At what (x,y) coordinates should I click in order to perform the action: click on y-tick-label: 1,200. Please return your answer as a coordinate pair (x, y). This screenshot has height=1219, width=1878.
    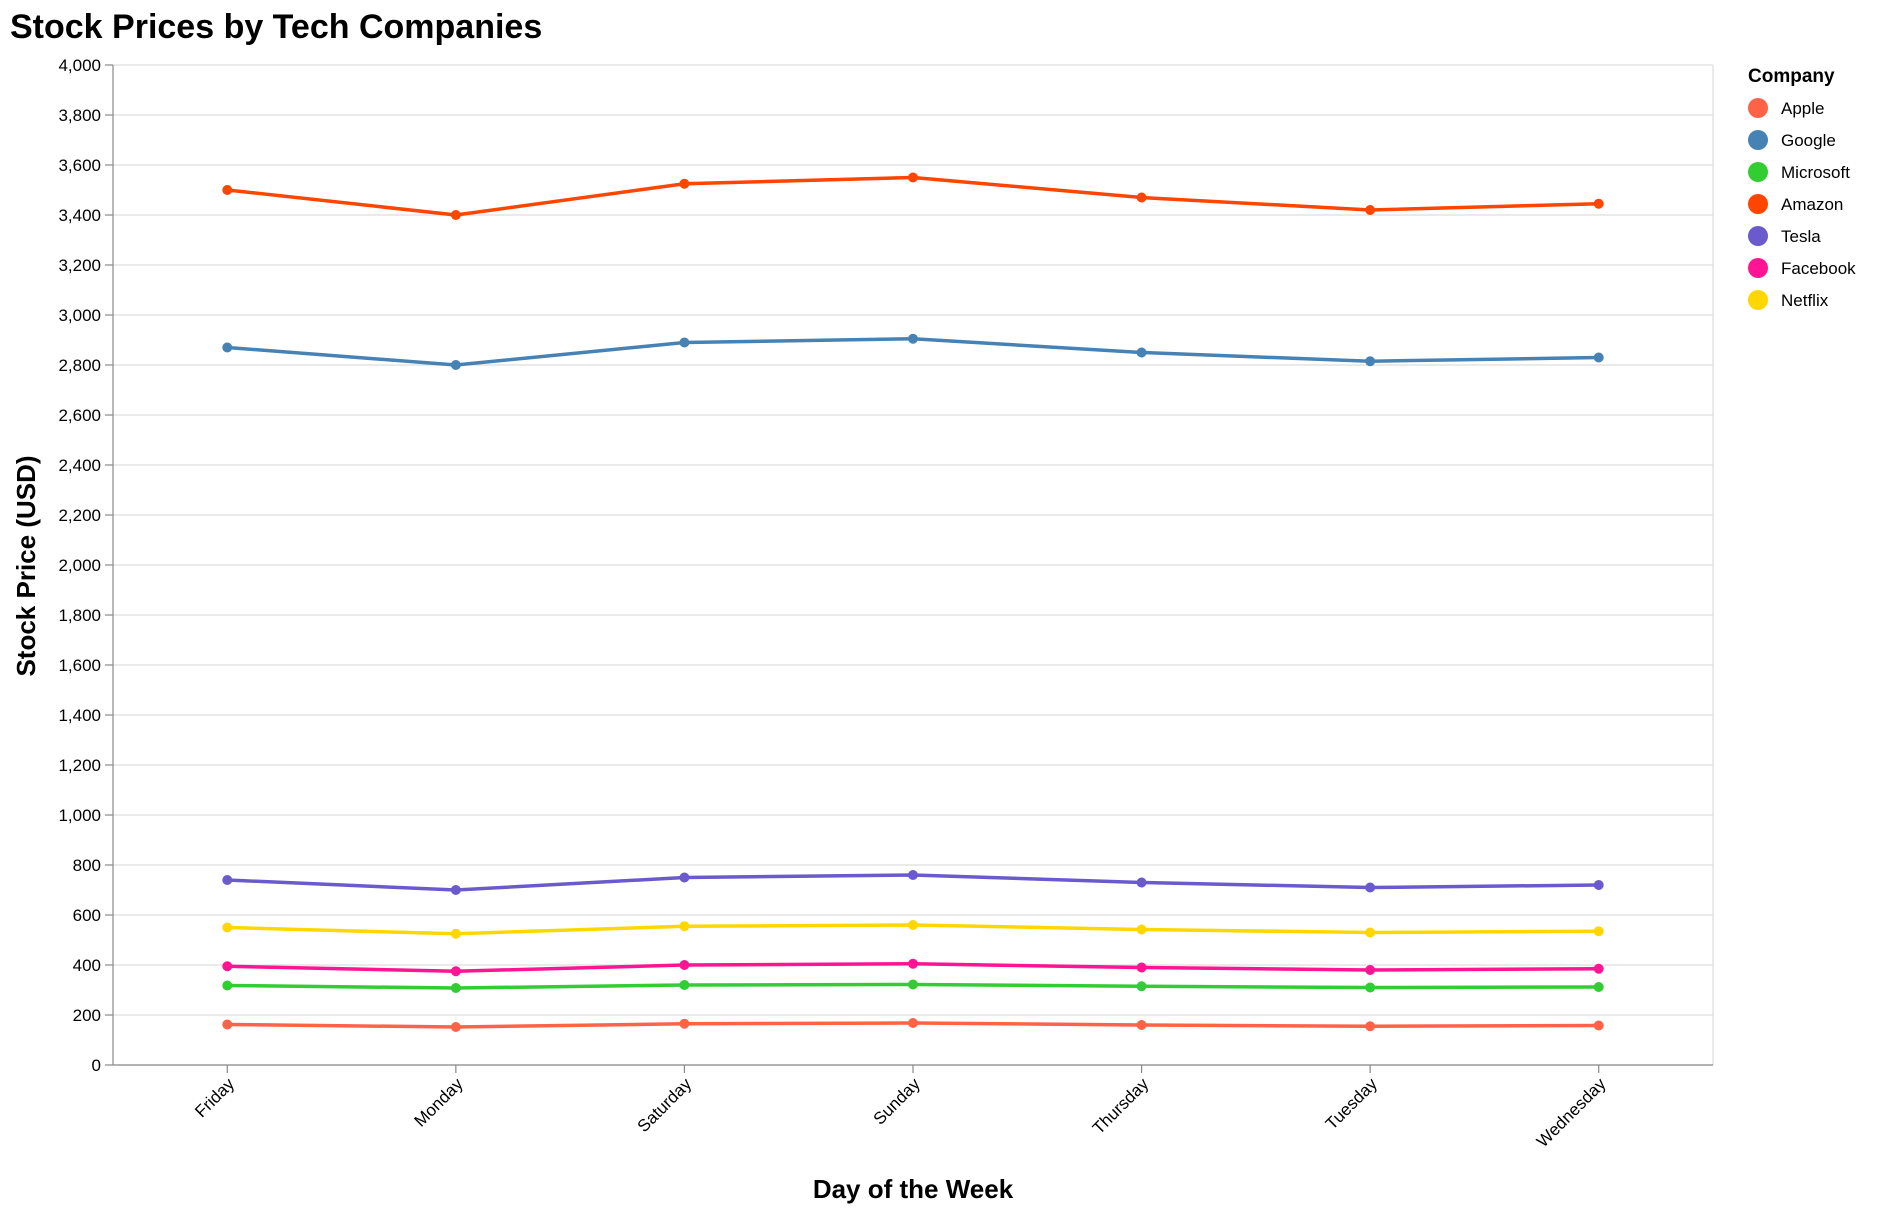
    Looking at the image, I should click on (79, 765).